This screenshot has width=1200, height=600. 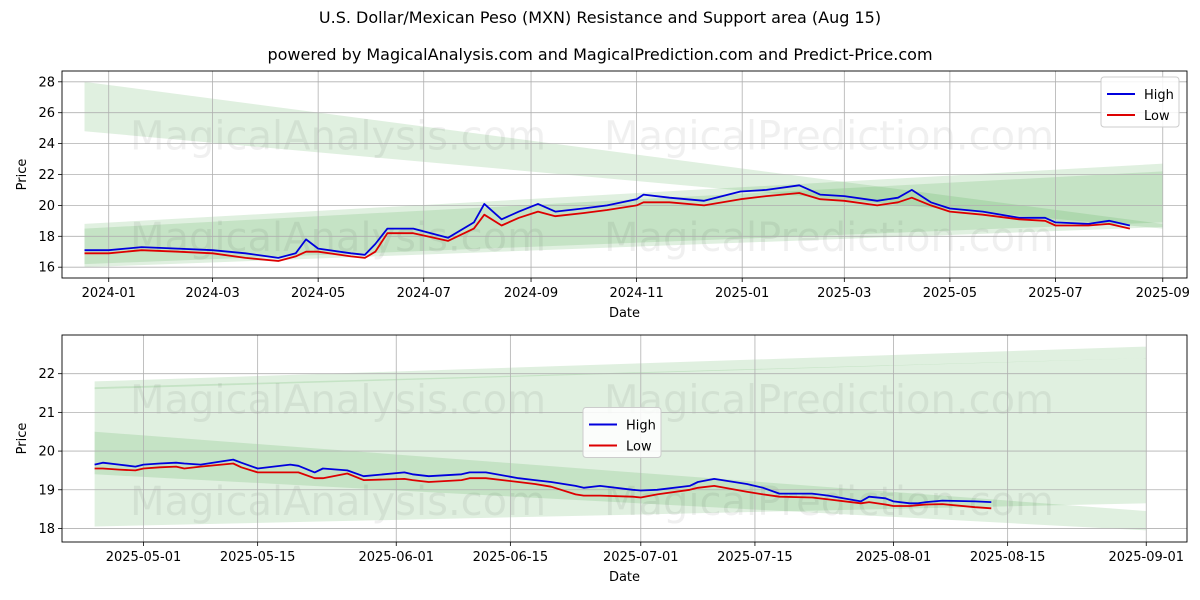 What do you see at coordinates (755, 557) in the screenshot?
I see `x-tick-label: 2025-07-15` at bounding box center [755, 557].